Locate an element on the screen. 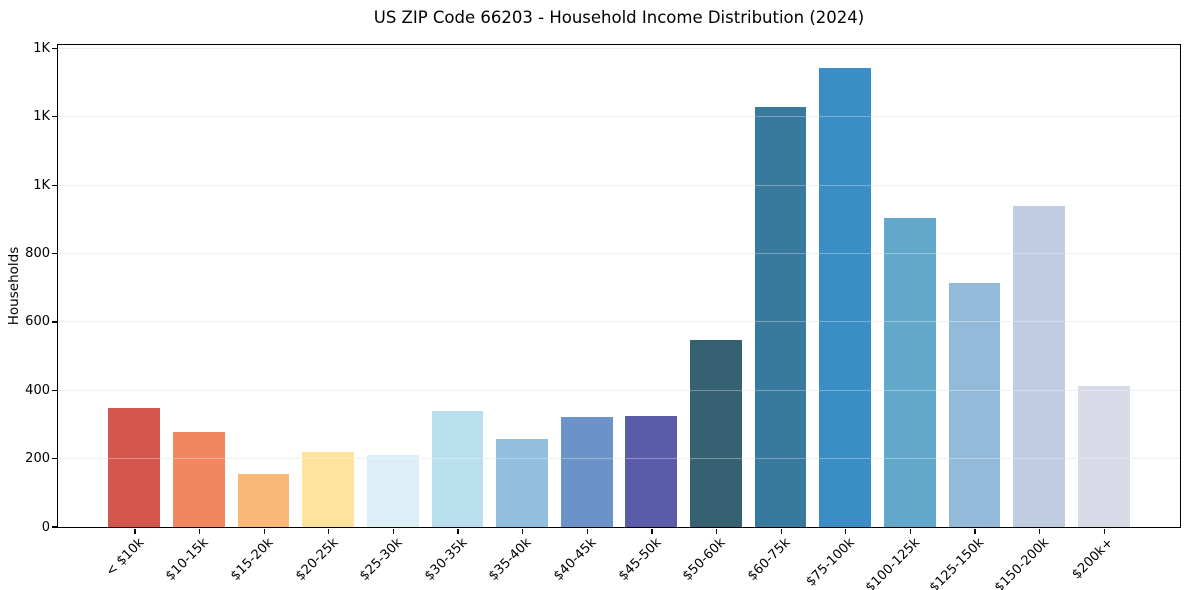 This screenshot has height=590, width=1189. x-tick-mark-75-100k is located at coordinates (846, 531).